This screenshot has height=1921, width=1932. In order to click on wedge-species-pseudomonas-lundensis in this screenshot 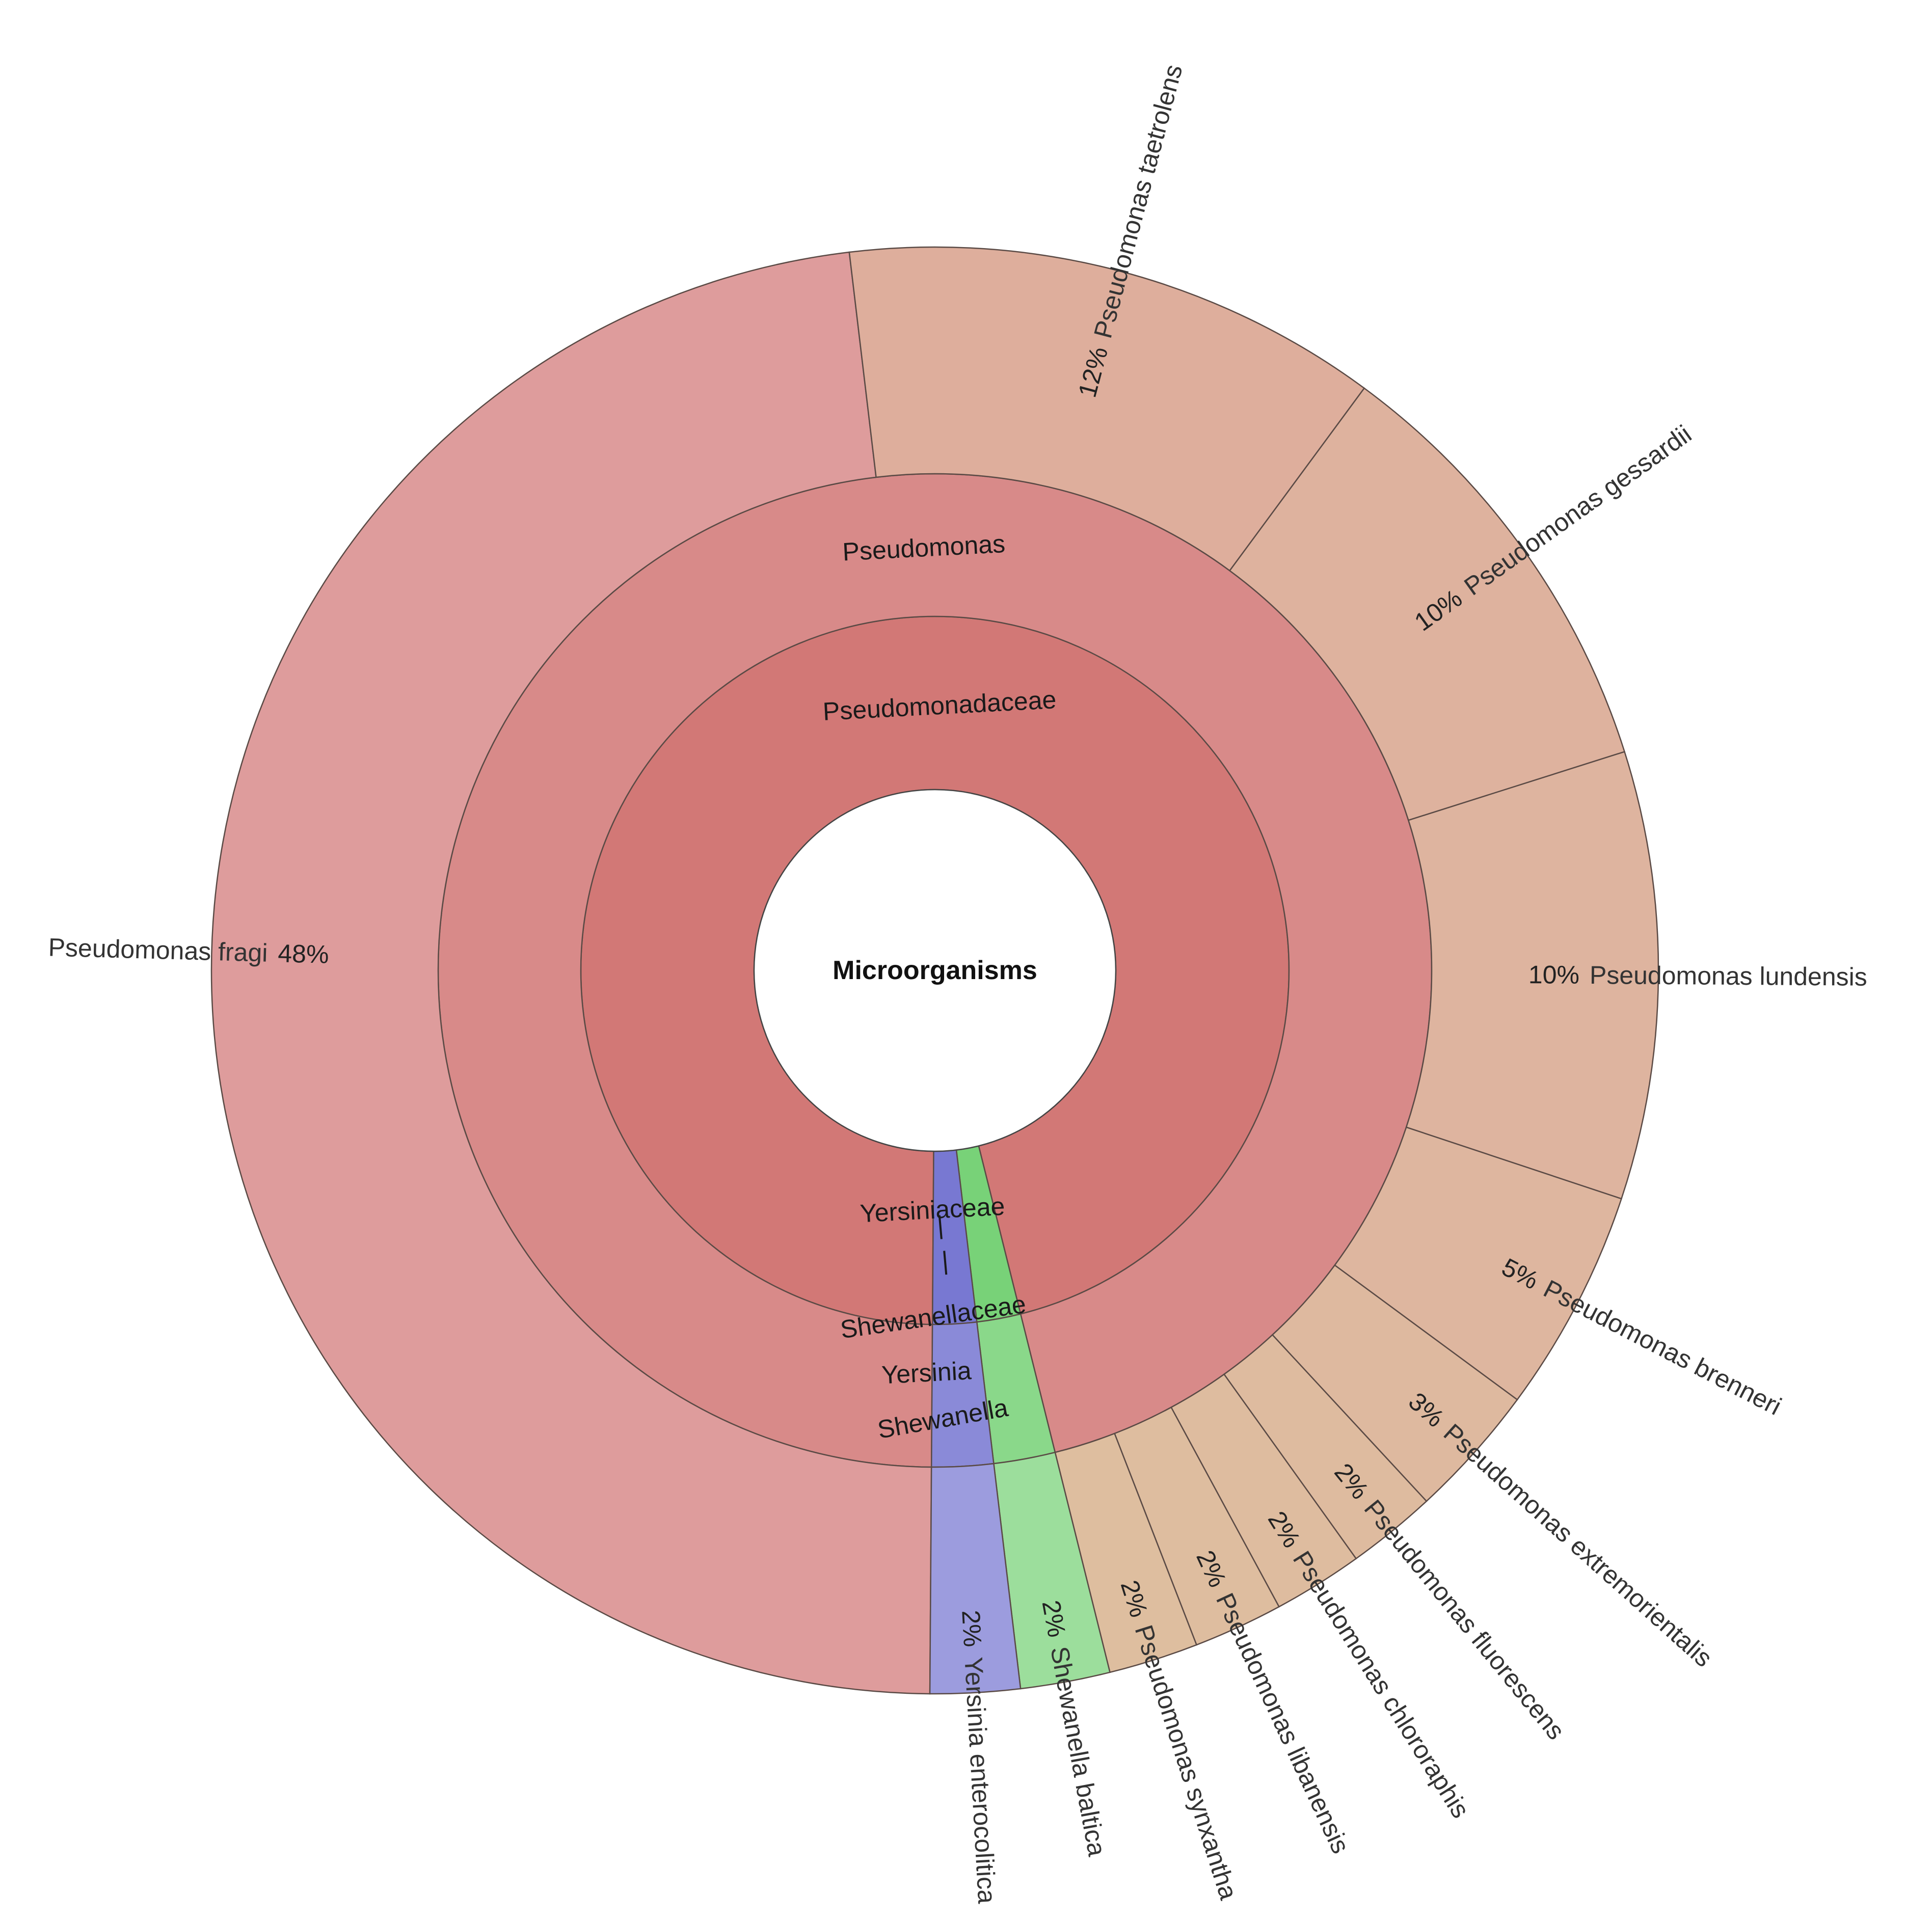, I will do `click(1532, 975)`.